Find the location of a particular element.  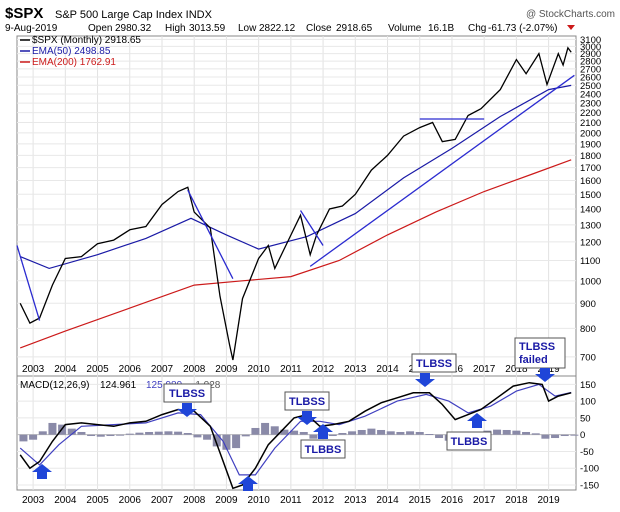

y-tick-label: 100 is located at coordinates (588, 402).